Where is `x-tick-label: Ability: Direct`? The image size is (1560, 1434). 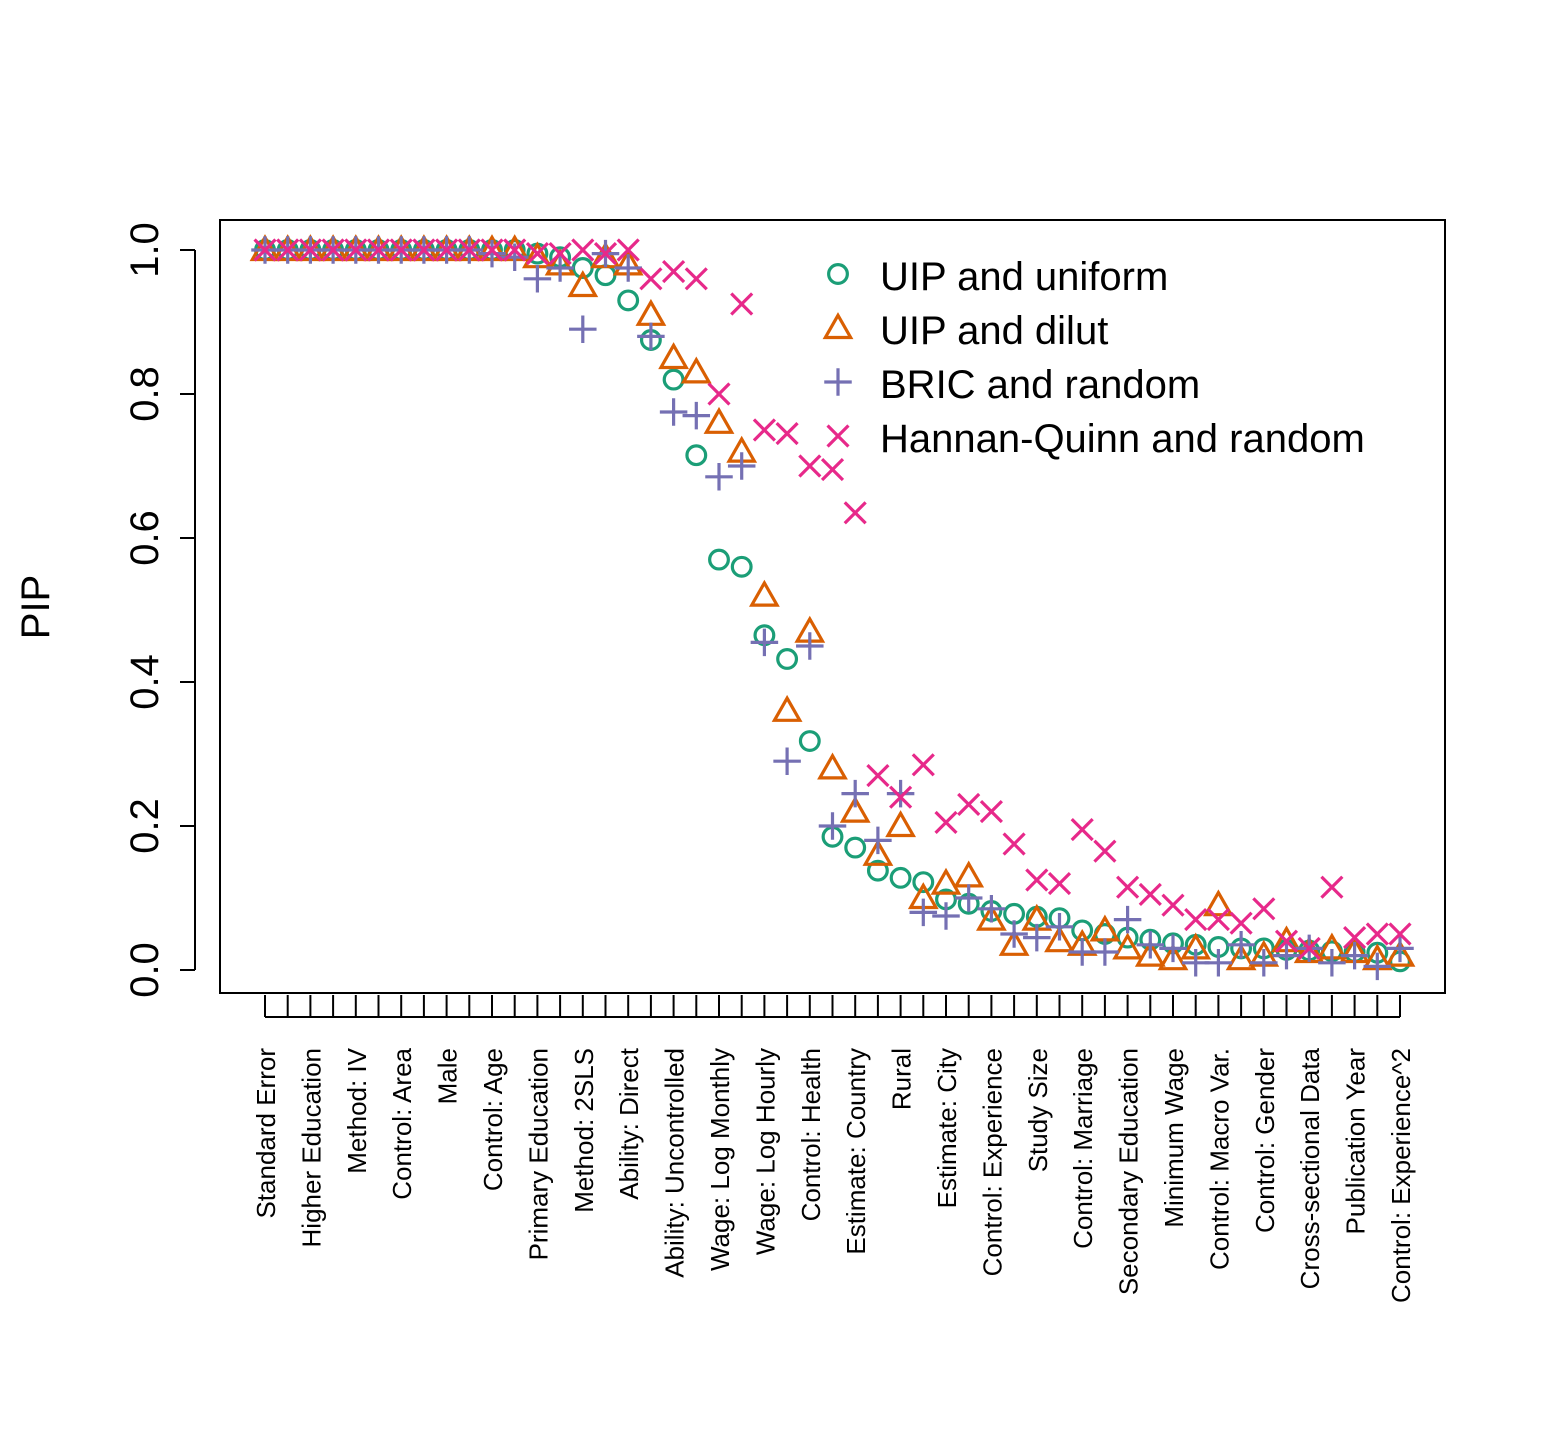
x-tick-label: Ability: Direct is located at coordinates (629, 1123).